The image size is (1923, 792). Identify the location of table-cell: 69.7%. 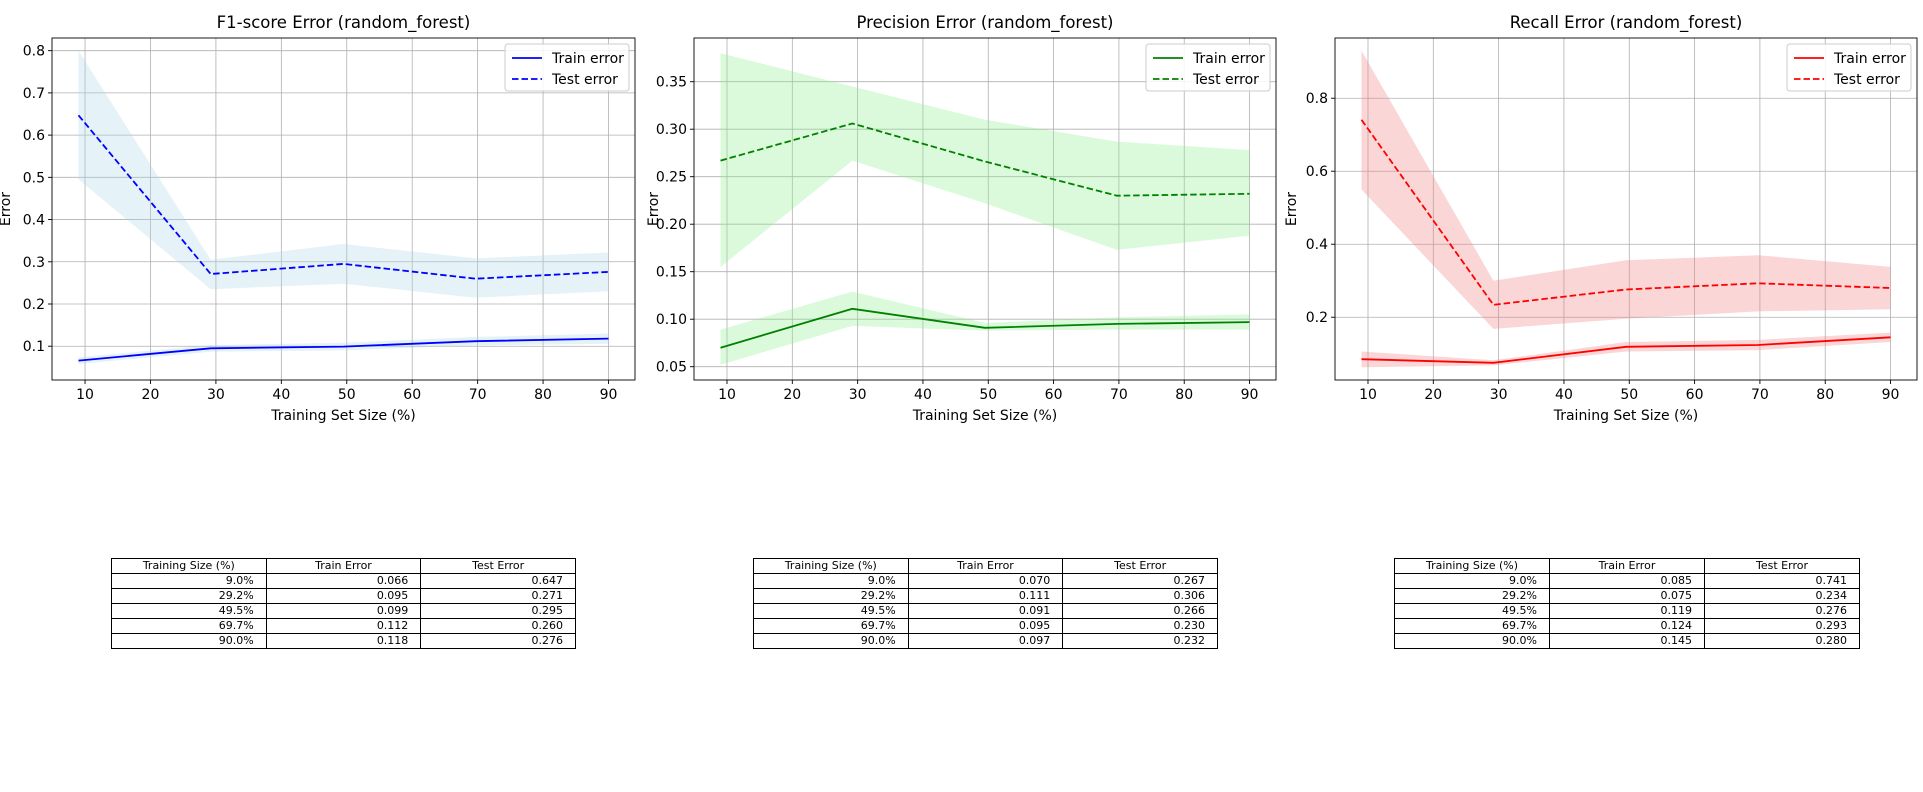
(189, 626).